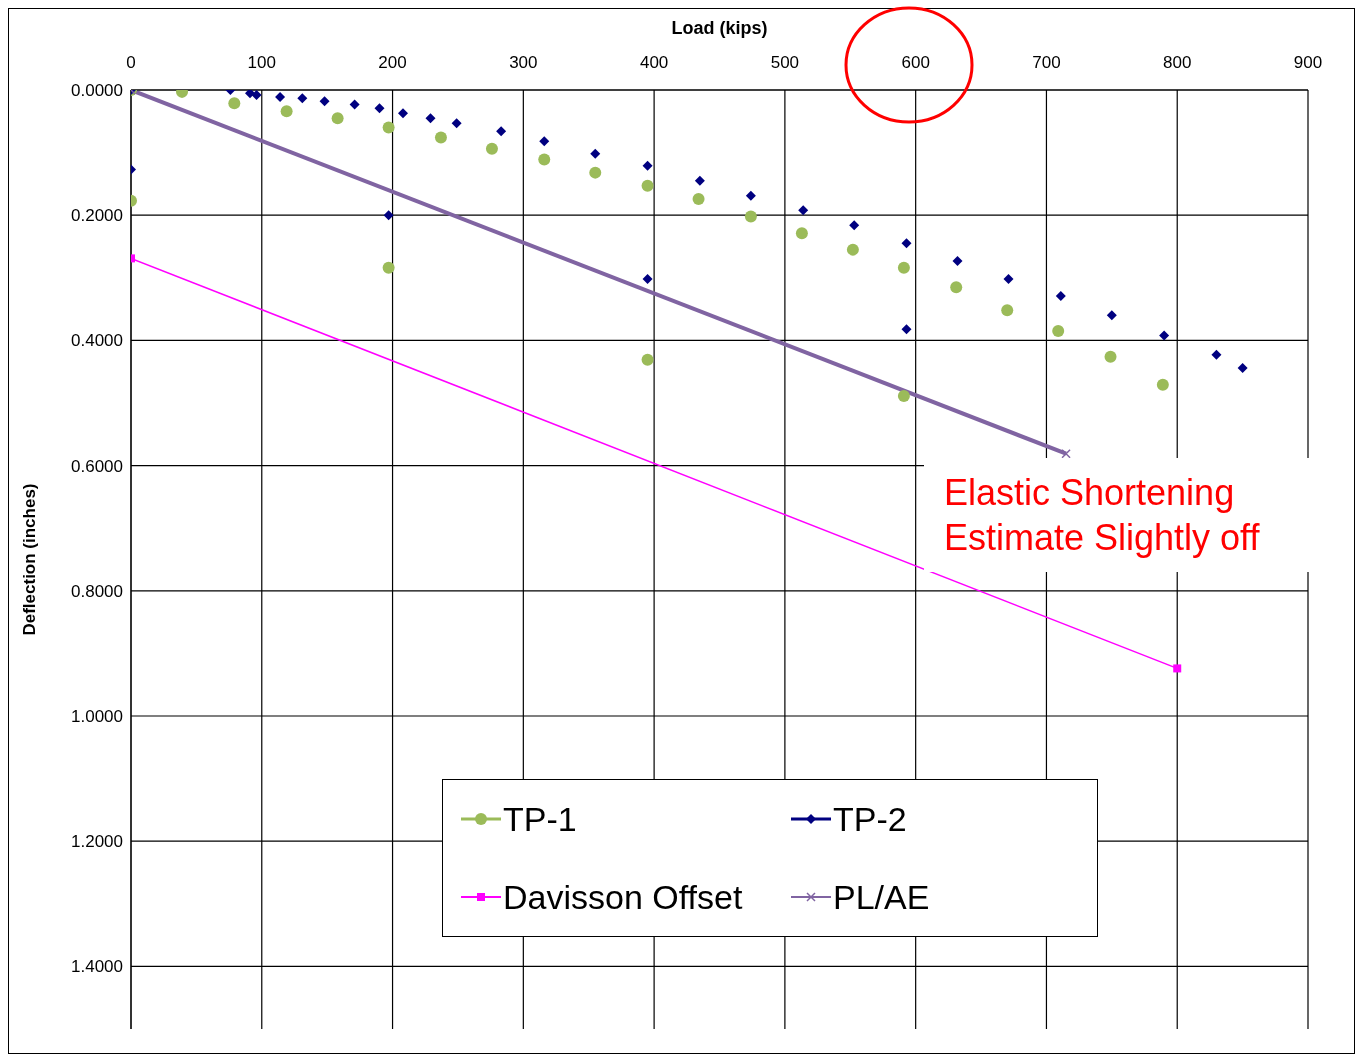 The image size is (1361, 1060). Describe the element at coordinates (97, 717) in the screenshot. I see `y-tick-label: 1.0000` at that location.